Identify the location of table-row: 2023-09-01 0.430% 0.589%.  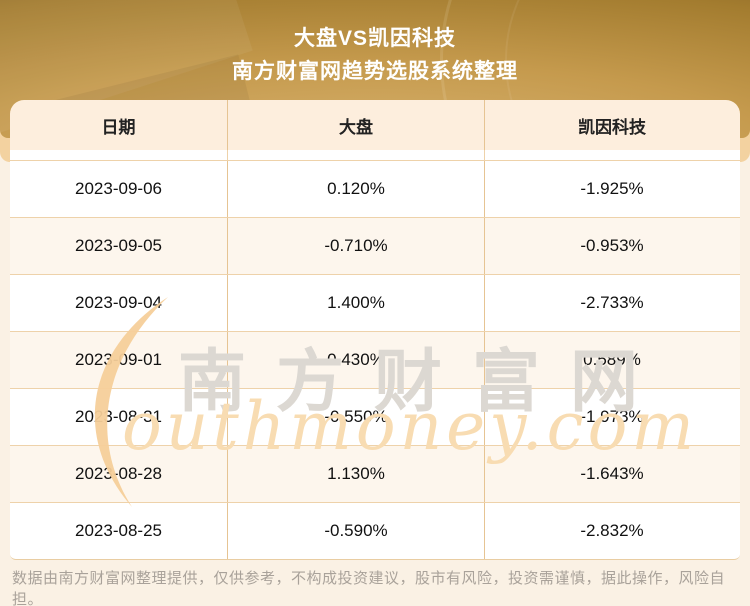
(375, 359).